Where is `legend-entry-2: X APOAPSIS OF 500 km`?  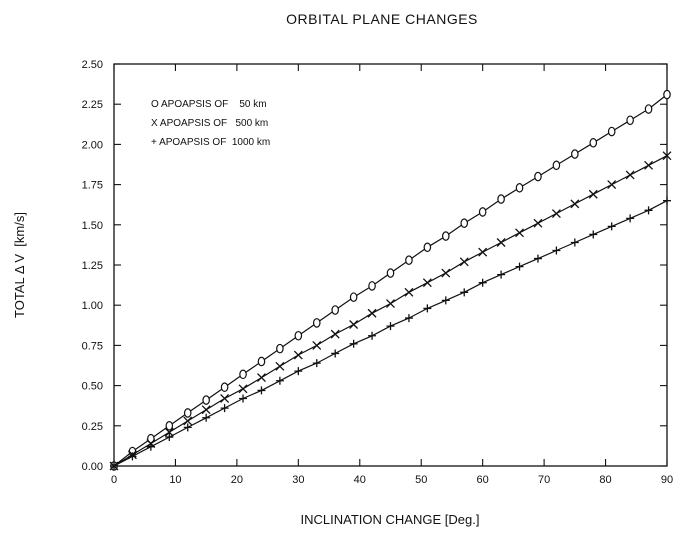 legend-entry-2: X APOAPSIS OF 500 km is located at coordinates (209, 123).